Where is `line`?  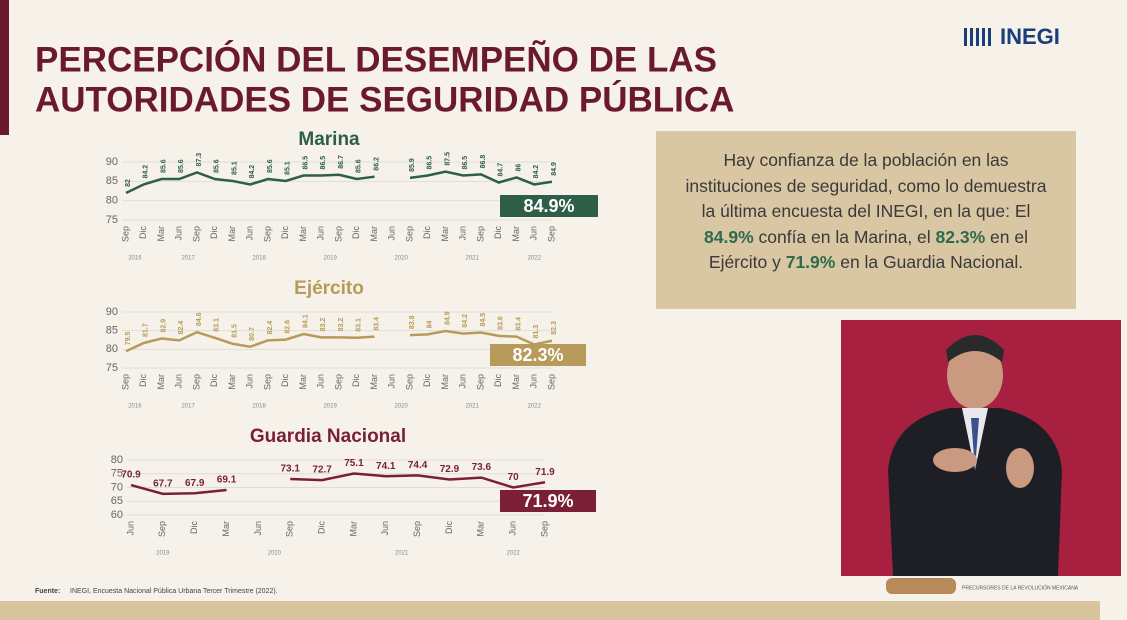 line is located at coordinates (338, 484).